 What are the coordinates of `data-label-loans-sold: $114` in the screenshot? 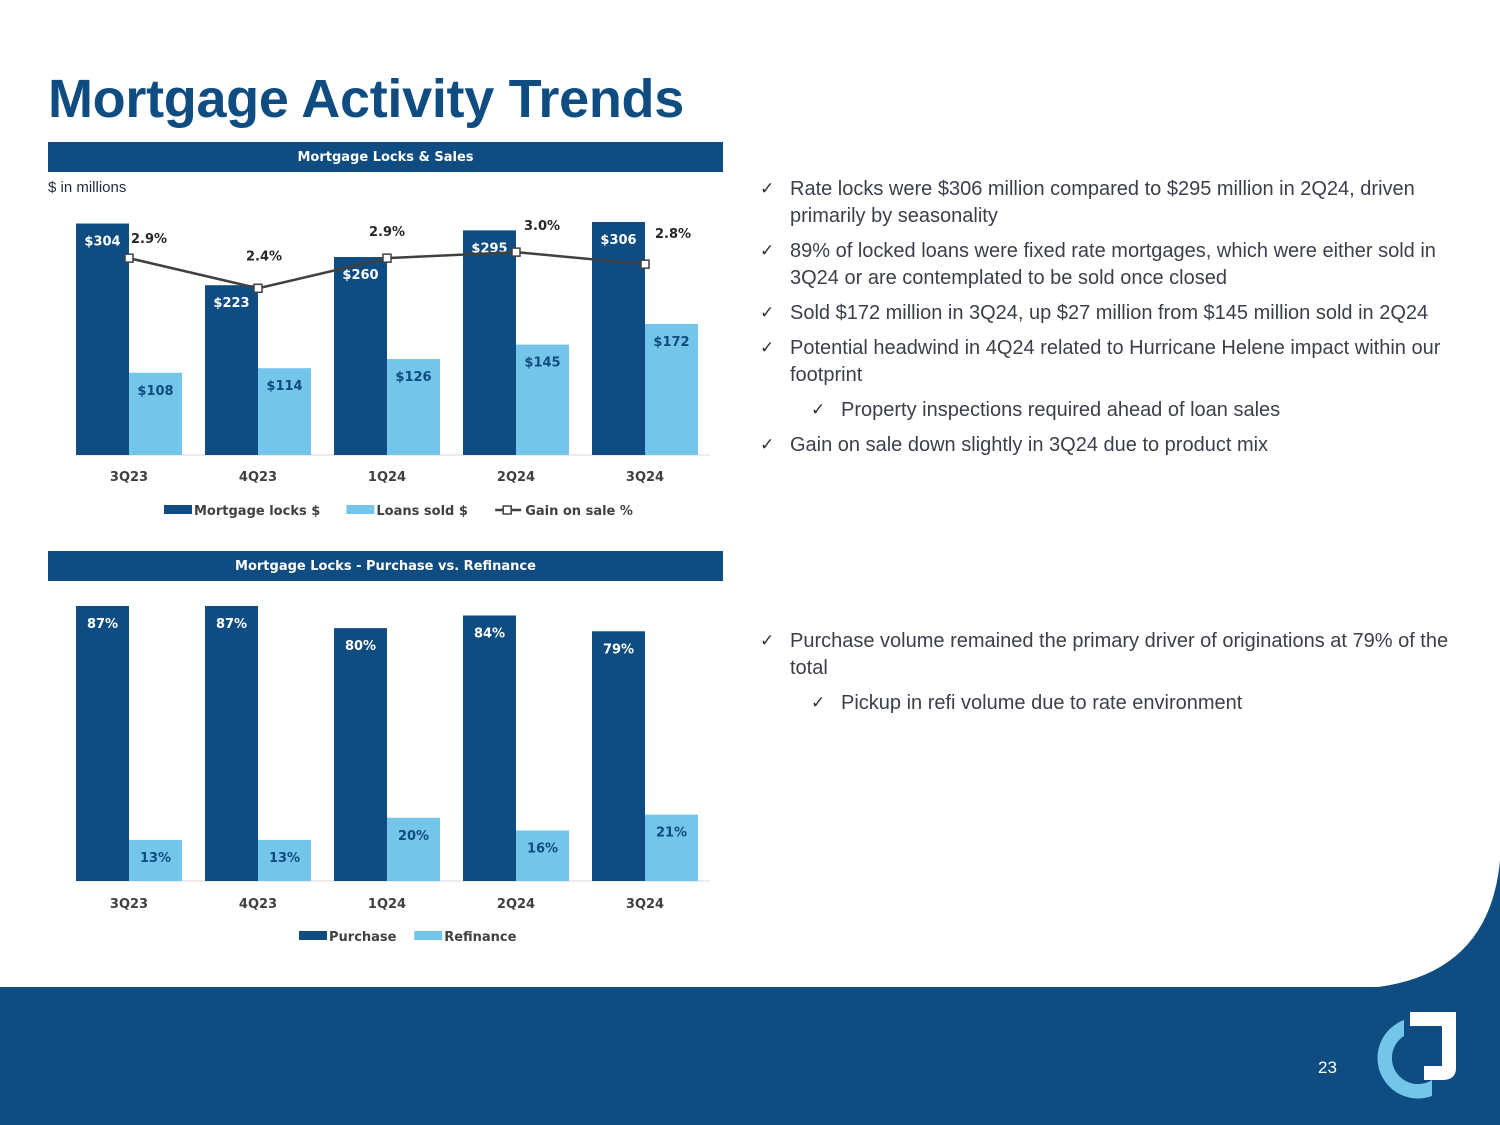 It's located at (284, 386).